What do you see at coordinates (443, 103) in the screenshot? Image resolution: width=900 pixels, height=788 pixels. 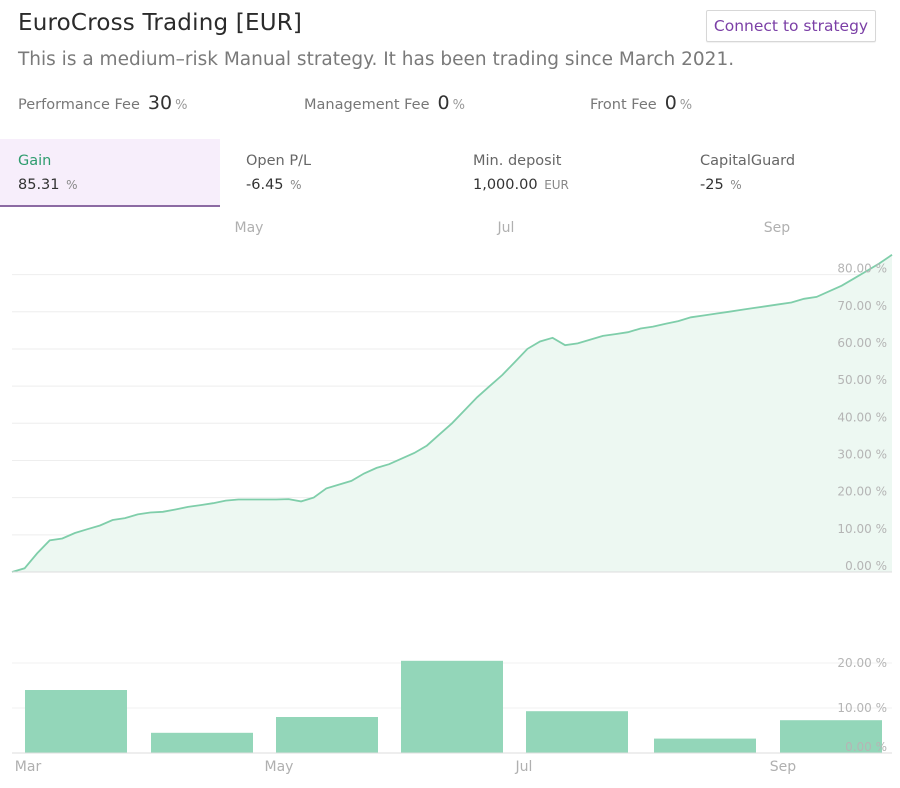 I see `management-fee-value: 0` at bounding box center [443, 103].